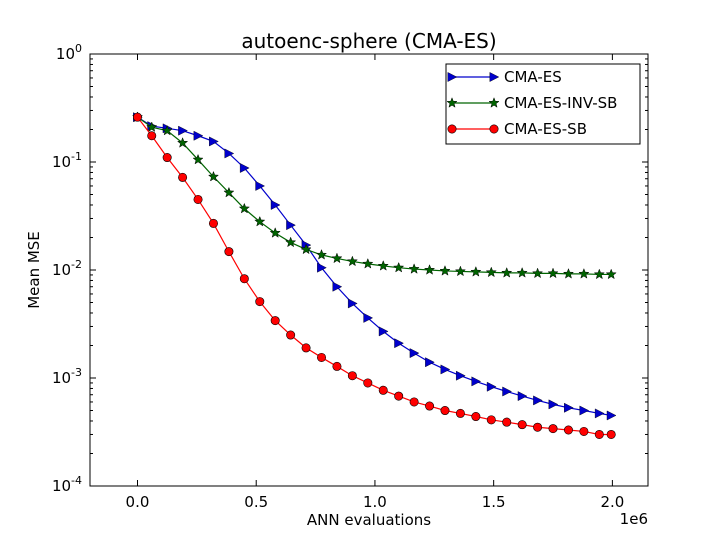 The width and height of the screenshot is (720, 540). I want to click on chart-title: autoenc-sphere (CMA-ES), so click(368, 41).